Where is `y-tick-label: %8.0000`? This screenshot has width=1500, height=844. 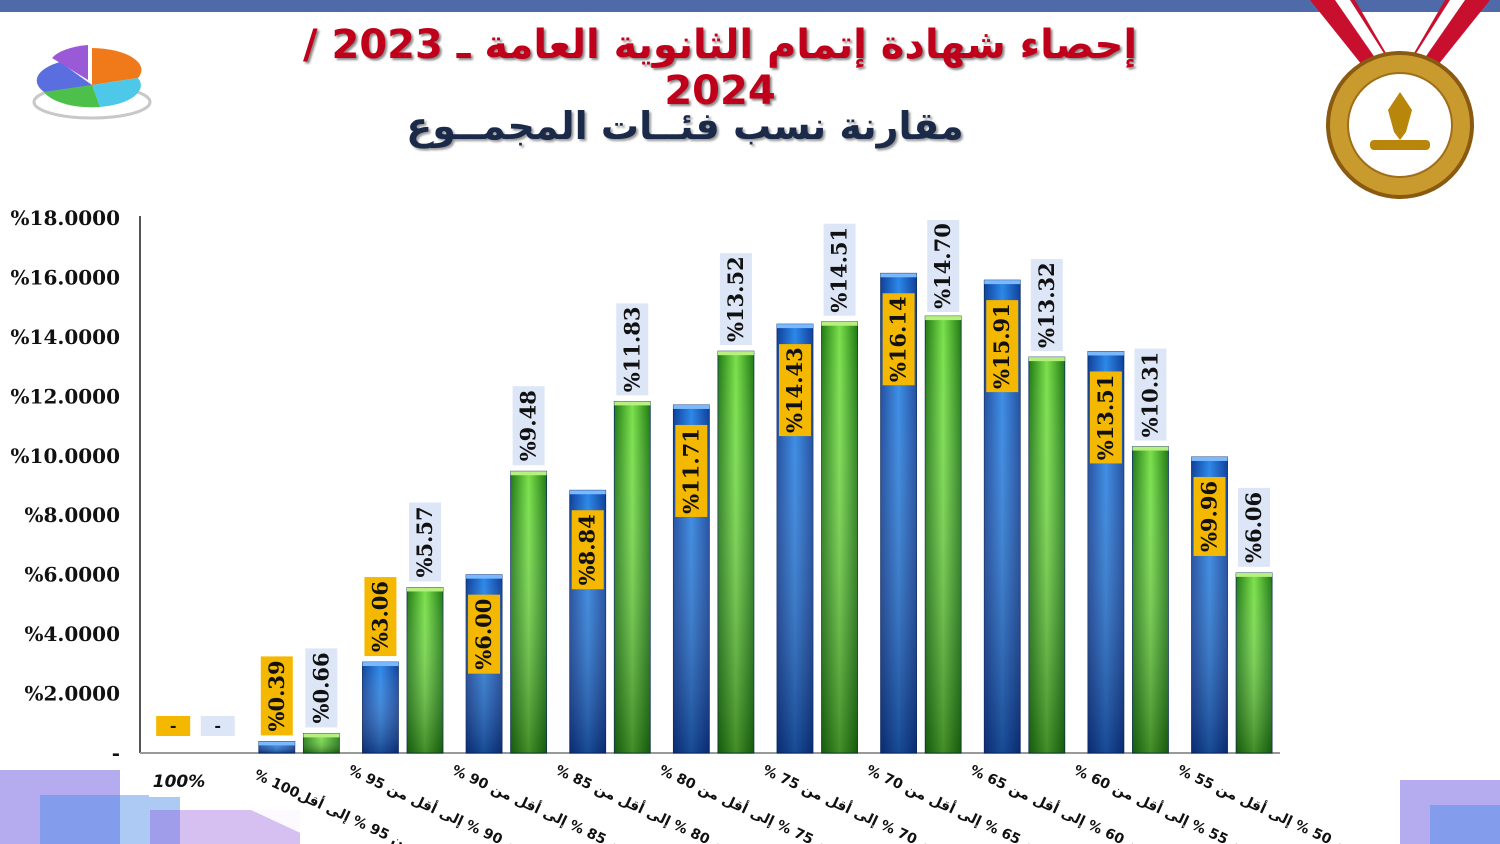
y-tick-label: %8.0000 is located at coordinates (72, 515).